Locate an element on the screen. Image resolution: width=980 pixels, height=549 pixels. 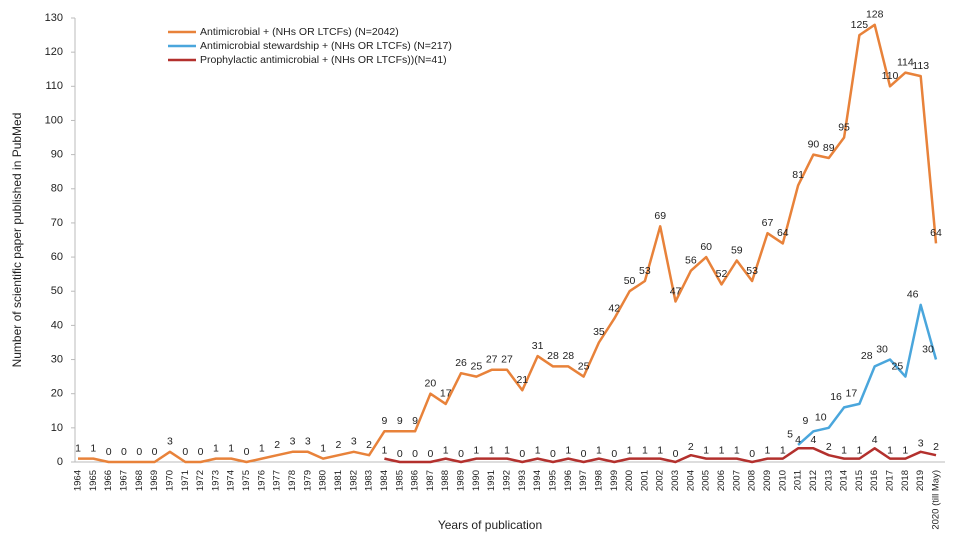
y-tick-label: 90 is located at coordinates (57, 155).